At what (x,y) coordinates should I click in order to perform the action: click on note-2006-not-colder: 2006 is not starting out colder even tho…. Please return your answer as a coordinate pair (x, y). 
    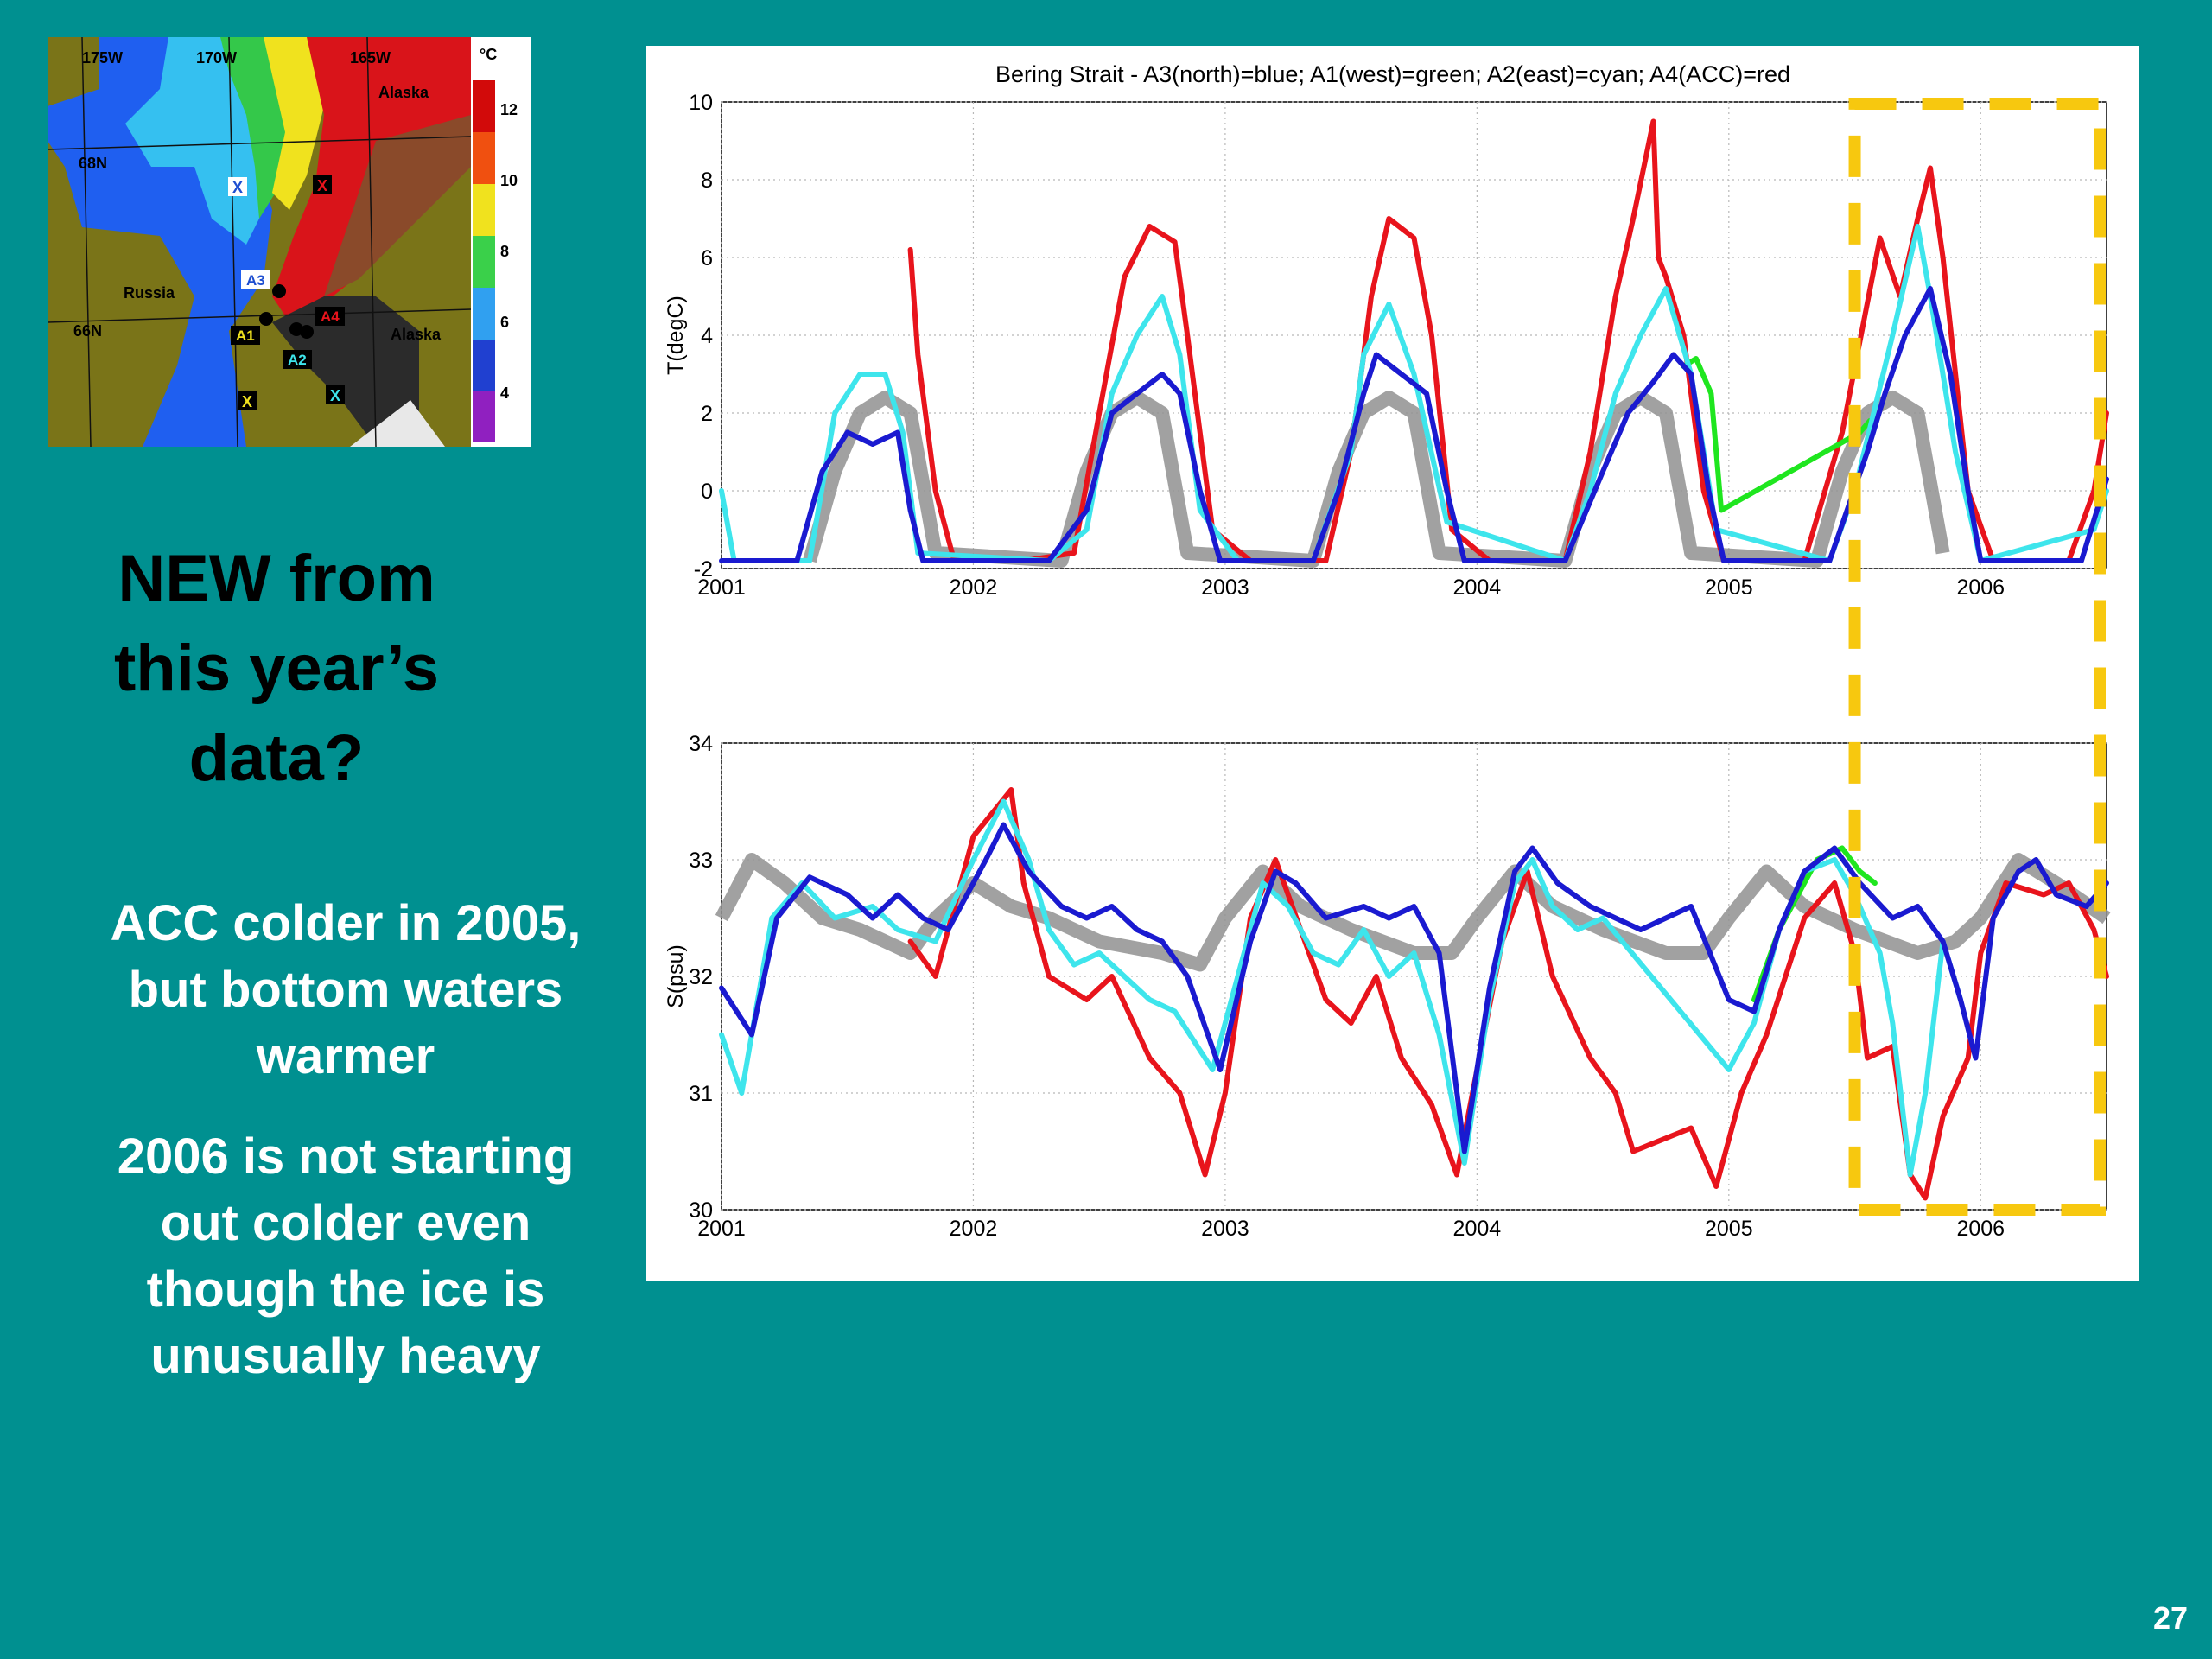
    Looking at the image, I should click on (346, 1256).